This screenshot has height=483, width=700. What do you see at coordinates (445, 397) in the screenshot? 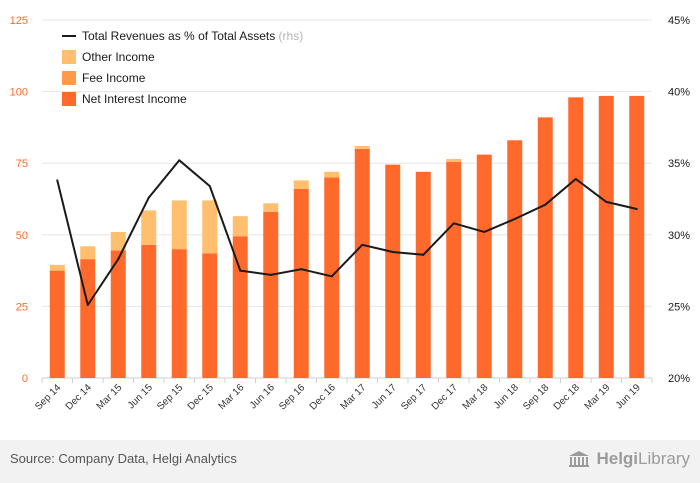
I see `x-tick-label: Dec 17` at bounding box center [445, 397].